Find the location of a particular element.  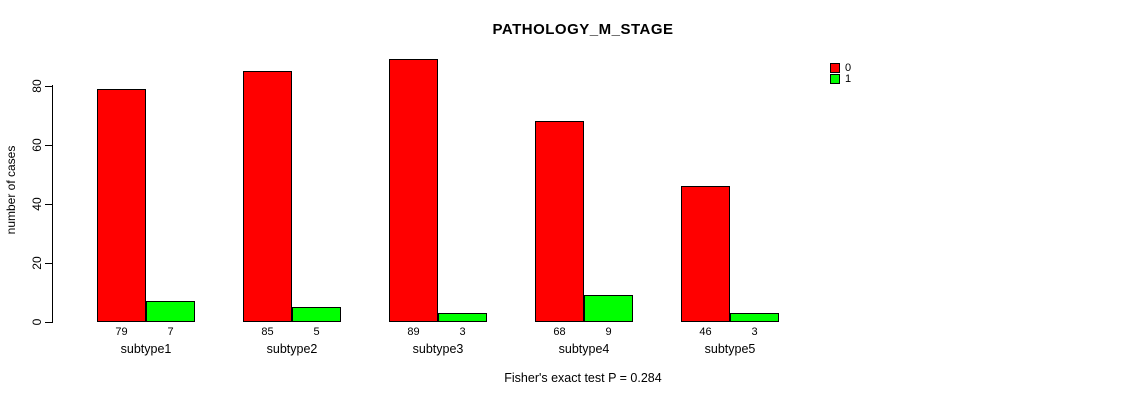

bar-0-subtype5 is located at coordinates (705, 254).